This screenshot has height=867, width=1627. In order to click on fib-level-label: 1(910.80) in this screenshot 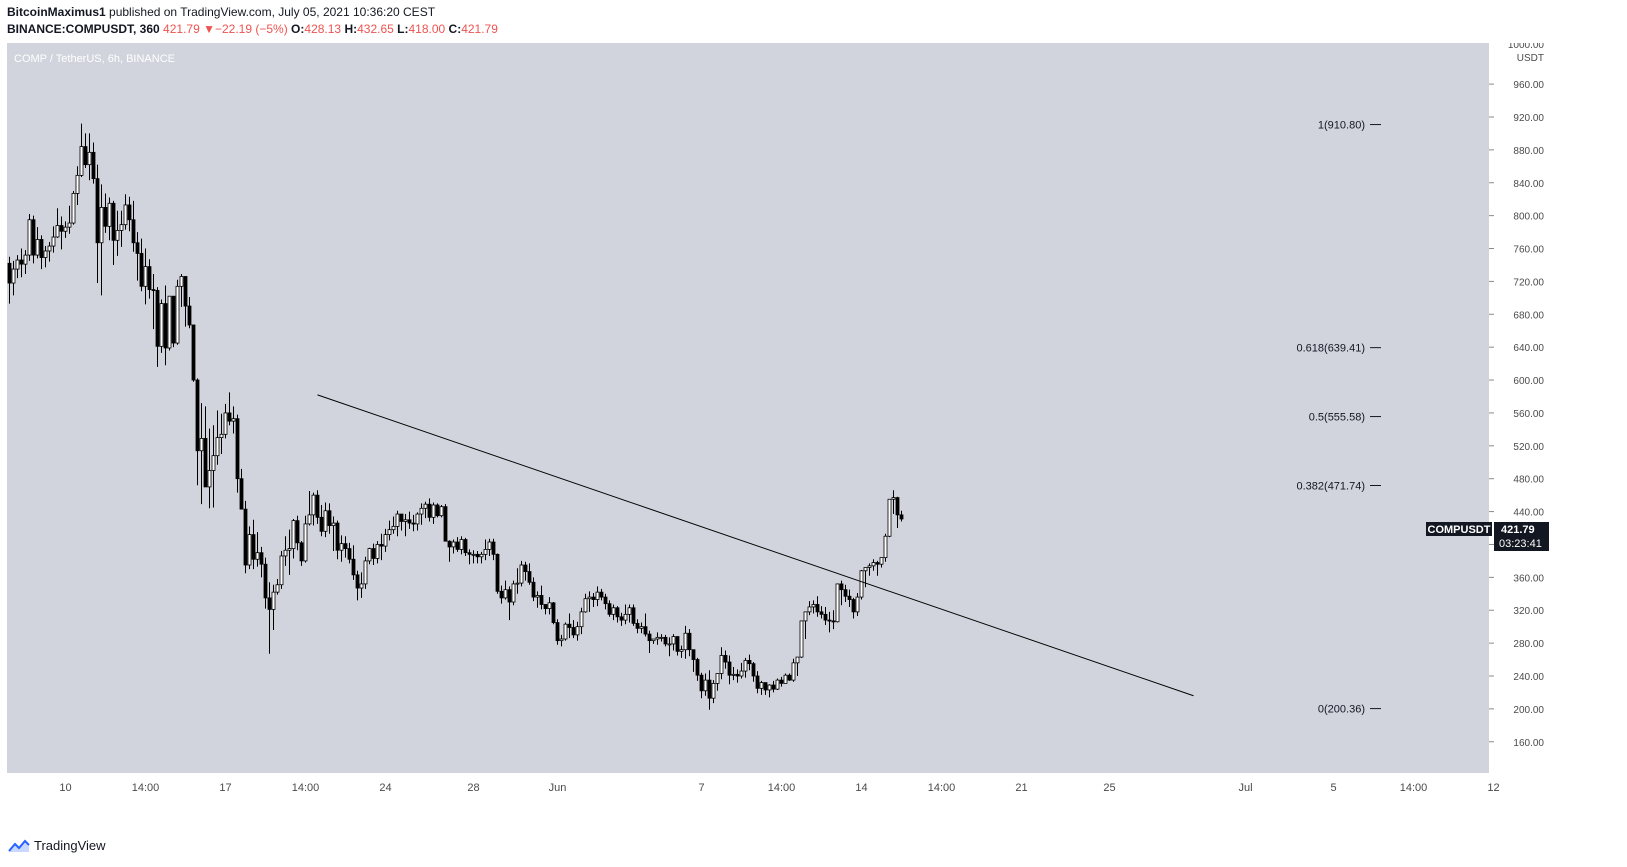, I will do `click(1341, 126)`.